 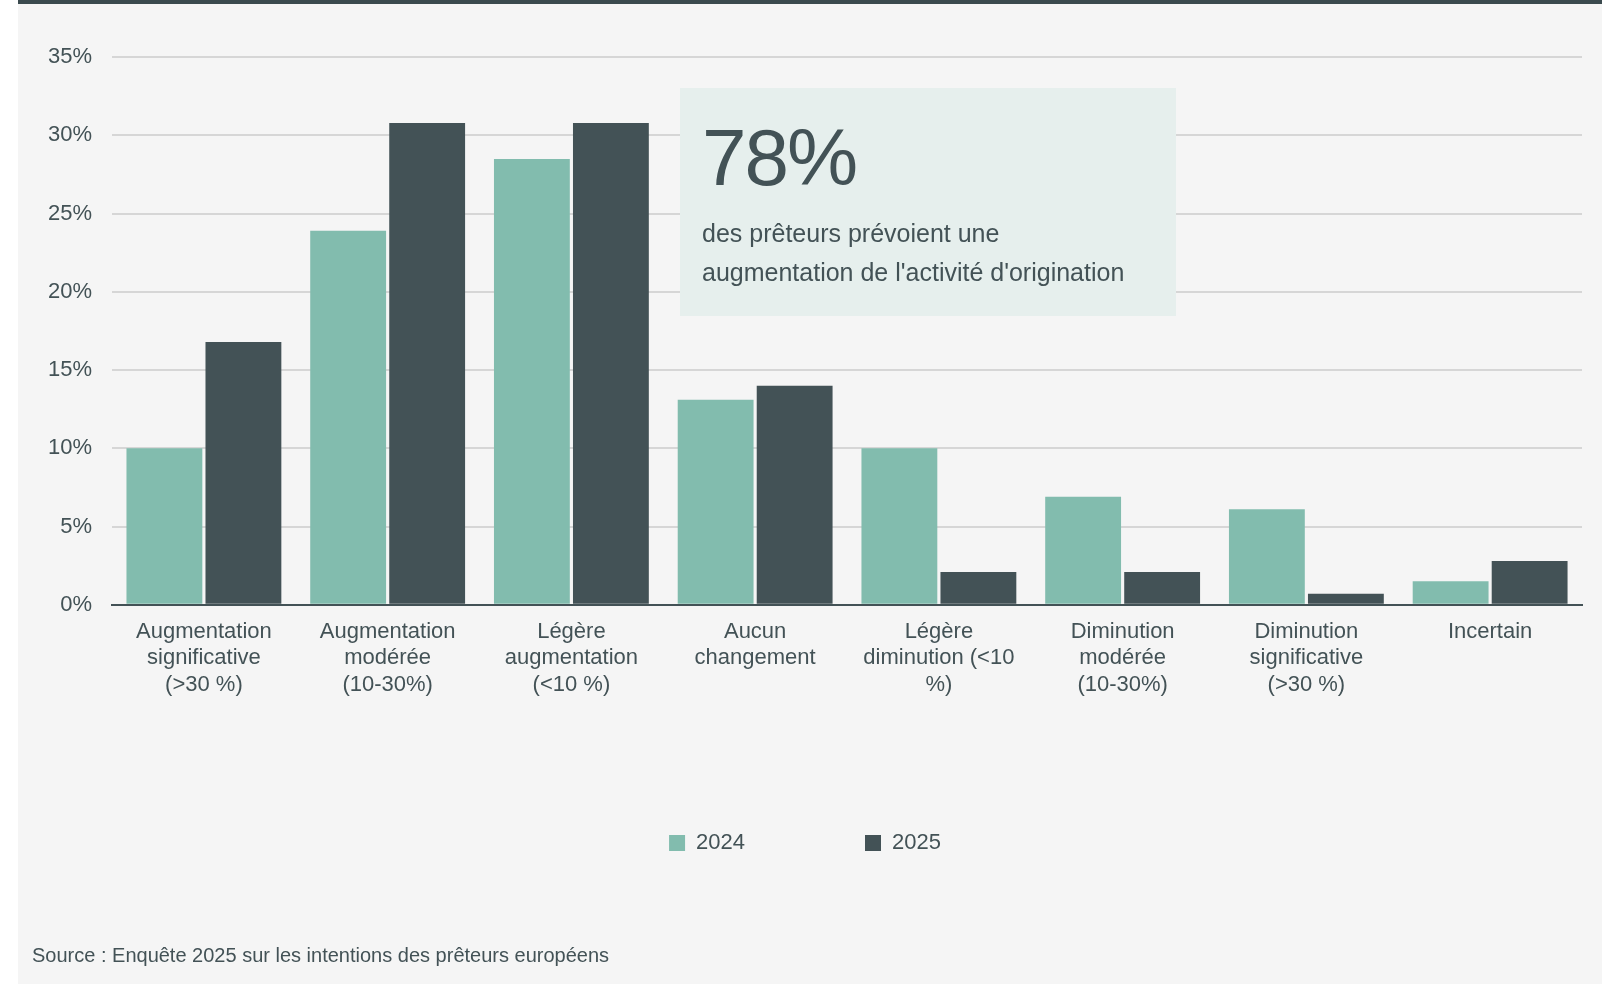 What do you see at coordinates (387, 657) in the screenshot?
I see `x-tick-label: Augmentation modérée (10-30%)` at bounding box center [387, 657].